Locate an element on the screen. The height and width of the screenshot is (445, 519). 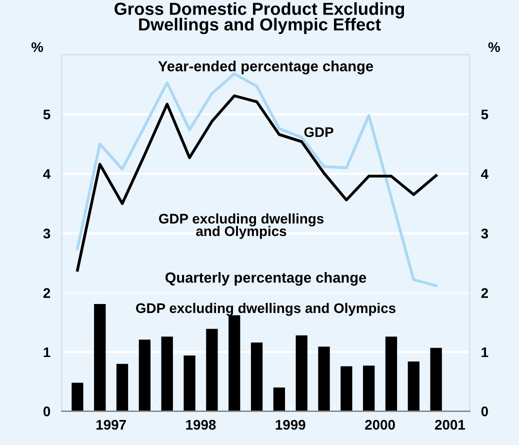
y-tick-label: 4 is located at coordinates (47, 174).